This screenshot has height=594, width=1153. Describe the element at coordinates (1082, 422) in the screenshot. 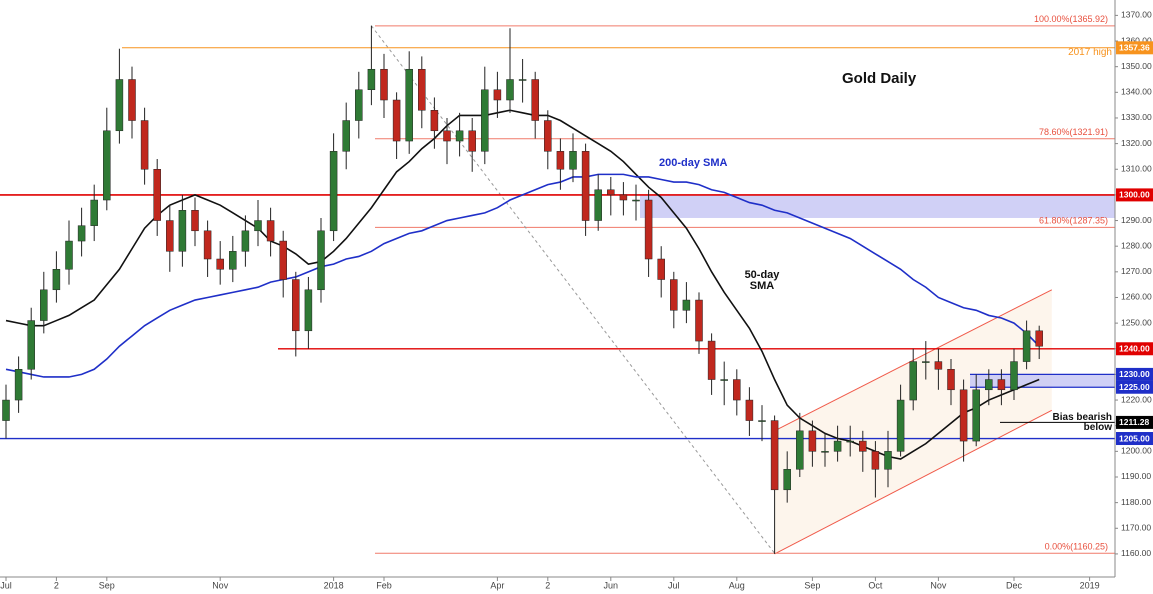

I see `bias-note: Bias bearish below` at that location.